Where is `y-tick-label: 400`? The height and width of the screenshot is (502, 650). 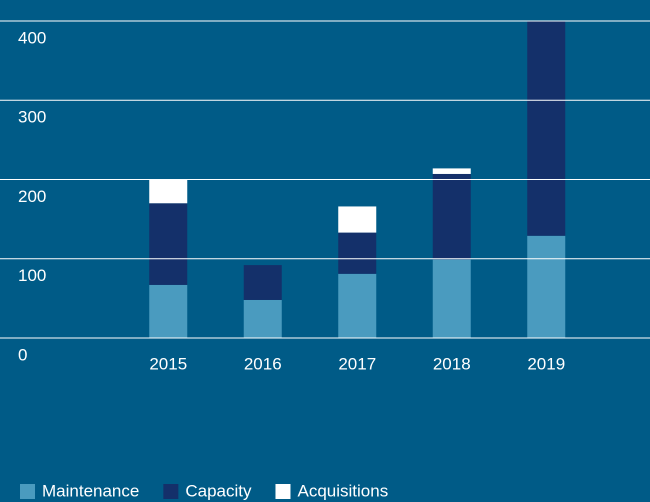 y-tick-label: 400 is located at coordinates (32, 37).